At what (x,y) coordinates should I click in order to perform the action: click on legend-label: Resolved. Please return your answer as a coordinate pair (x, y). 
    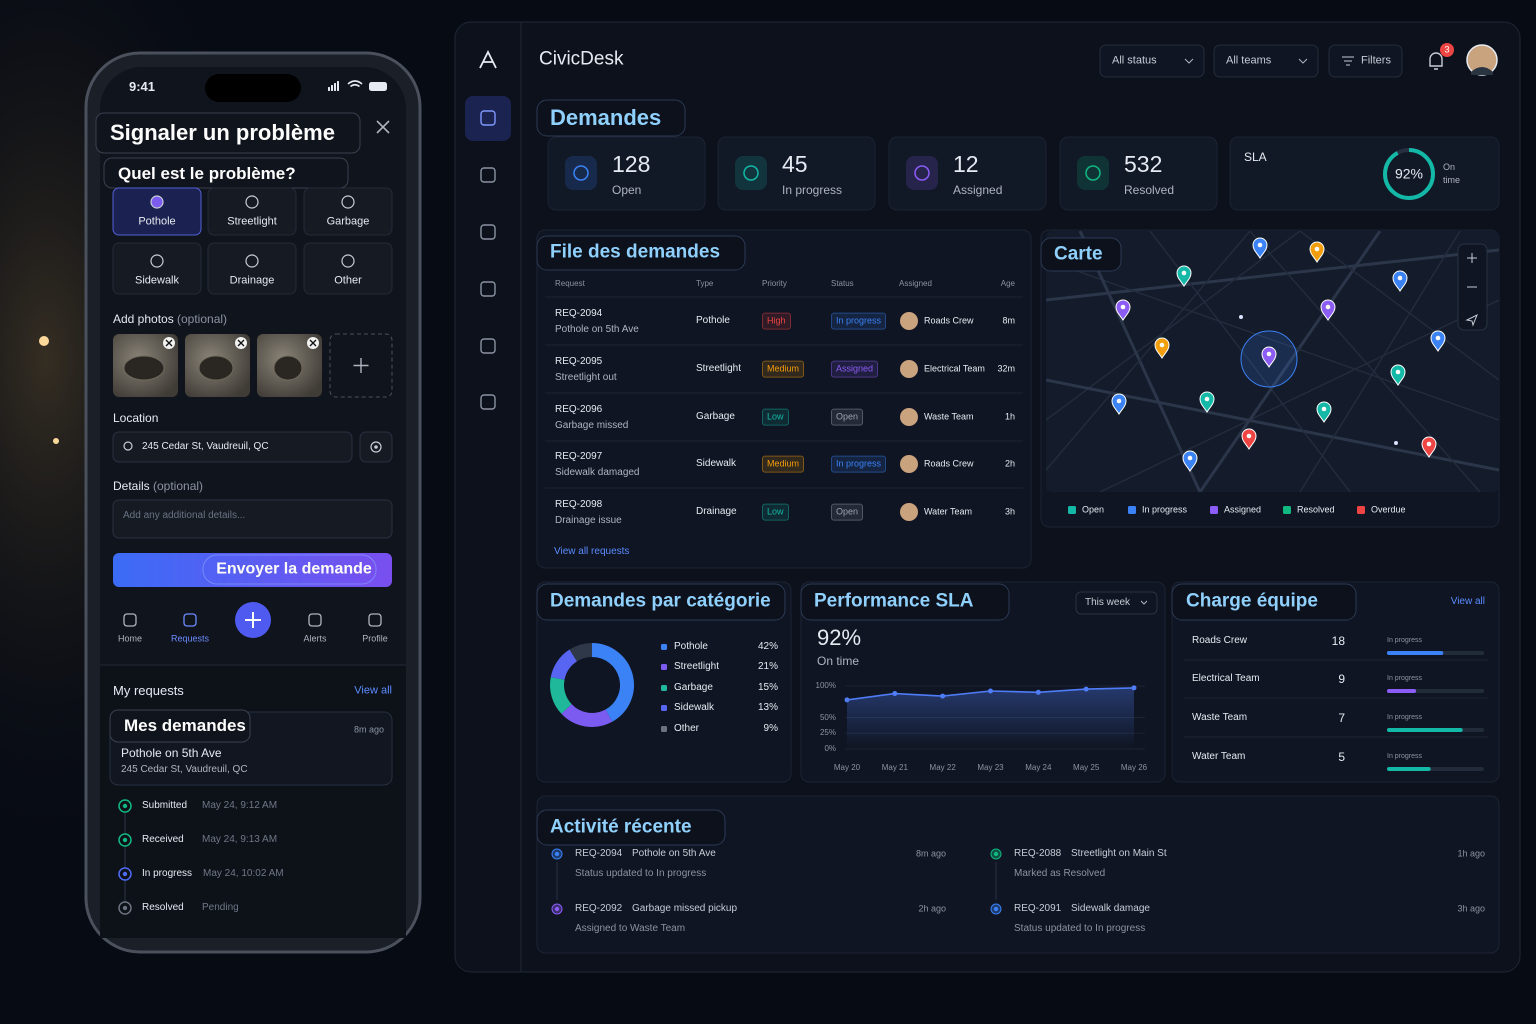
    Looking at the image, I should click on (1316, 509).